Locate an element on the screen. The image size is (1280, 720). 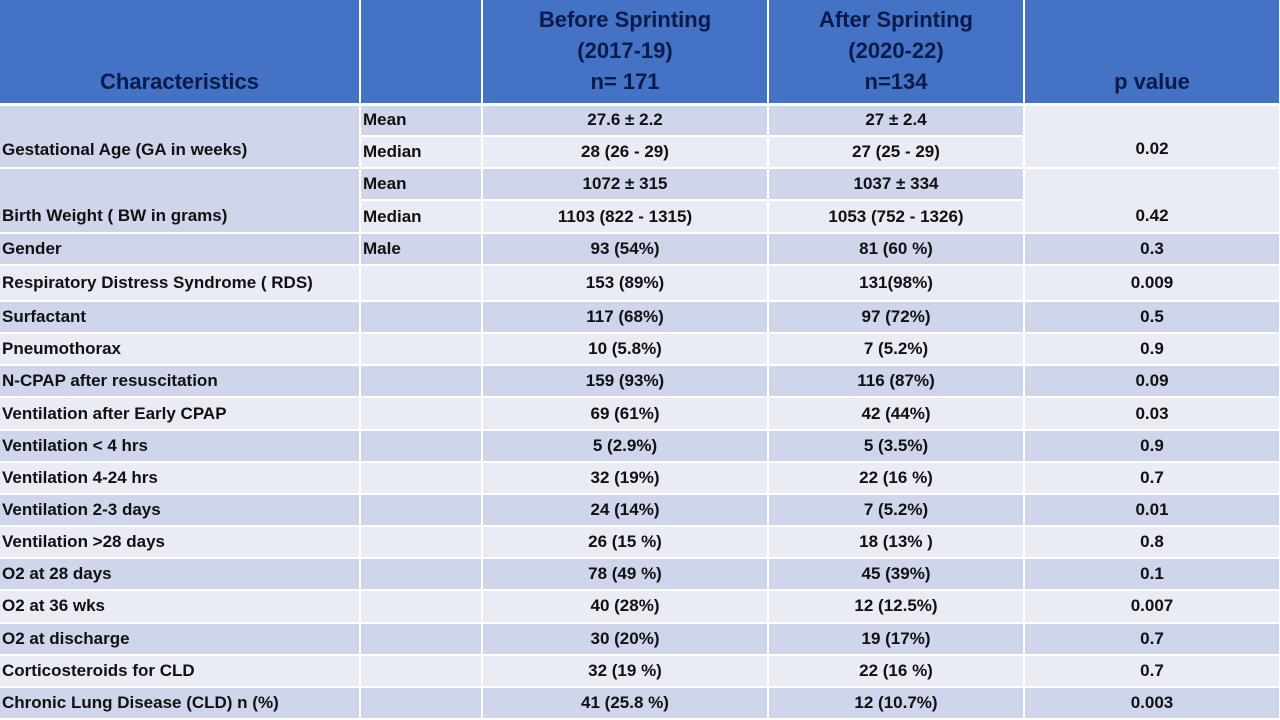
header-after-line-2: (2020-22) is located at coordinates (896, 50).